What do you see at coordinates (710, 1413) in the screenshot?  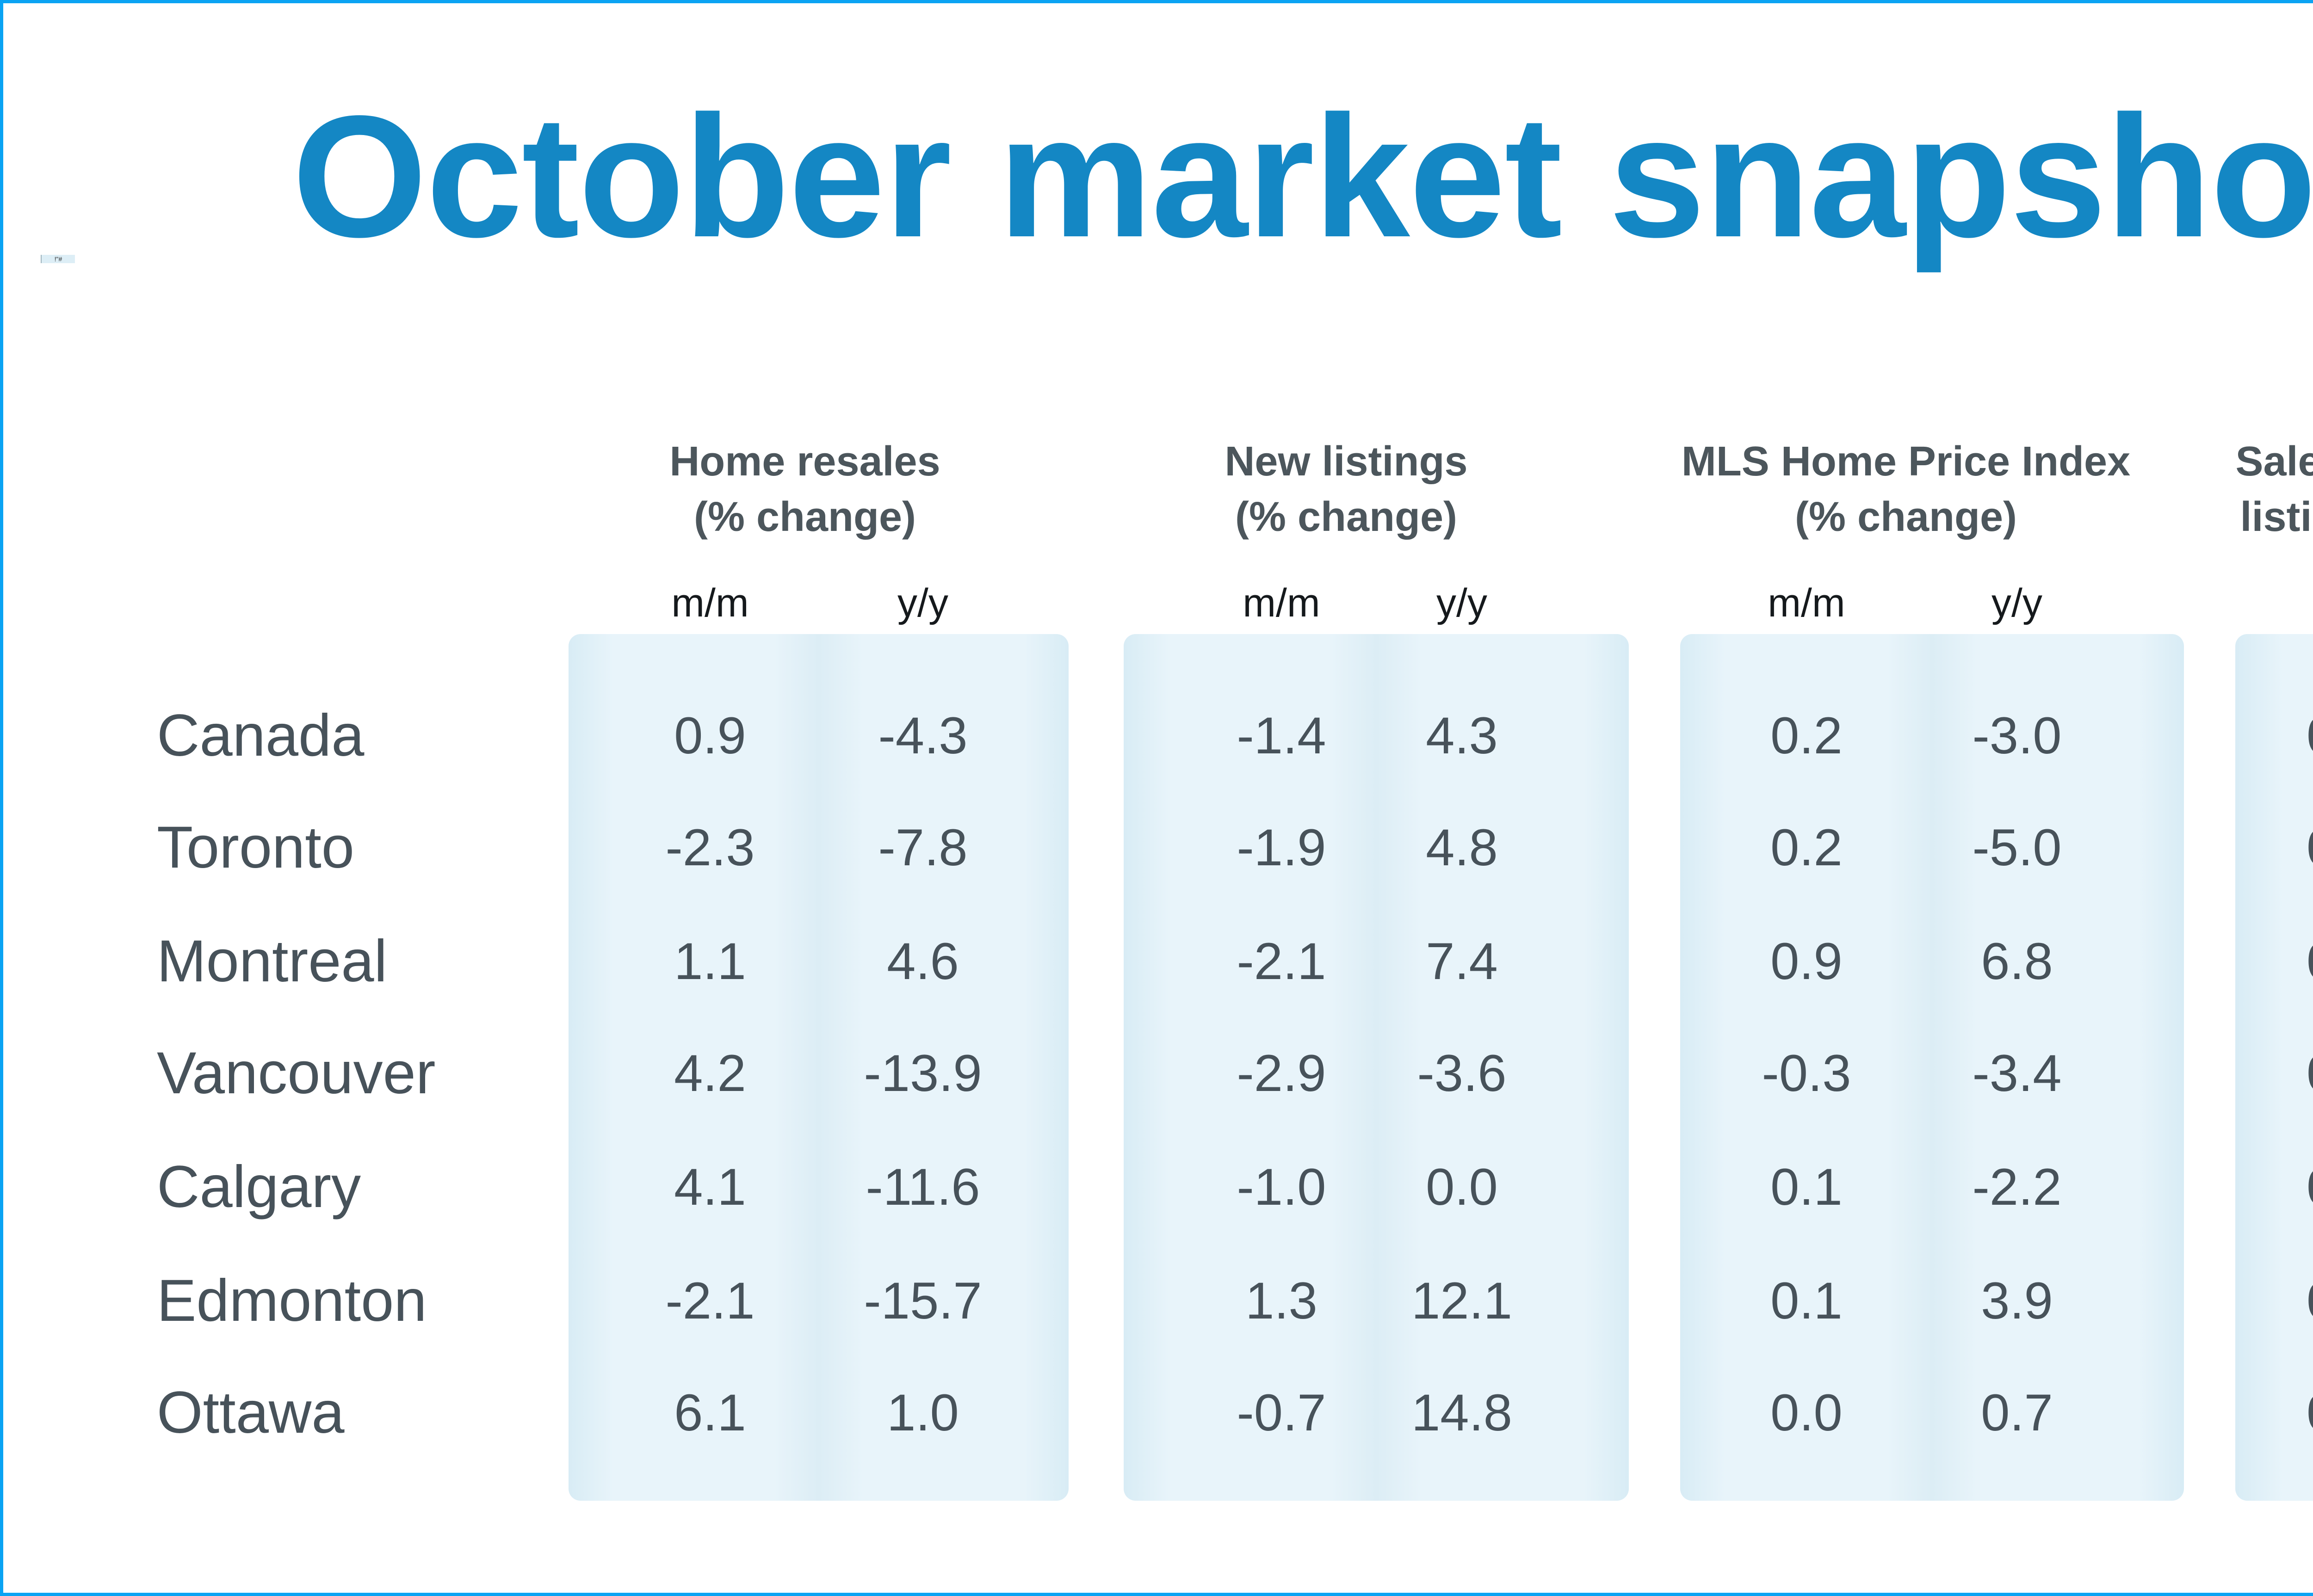 I see `cell-home-resales-mm: 6.1` at bounding box center [710, 1413].